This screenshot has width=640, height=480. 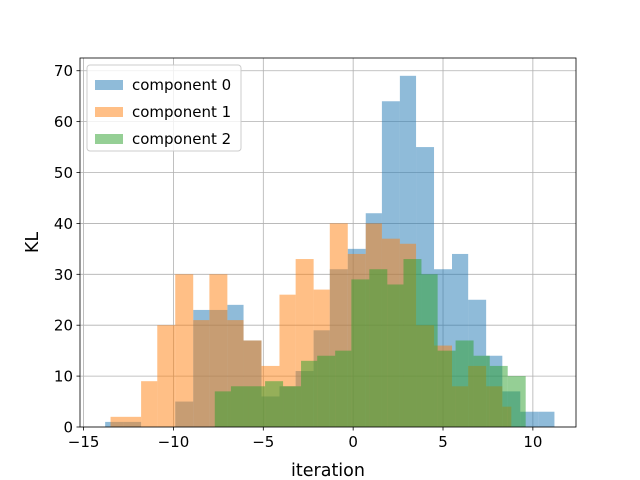 What do you see at coordinates (181, 112) in the screenshot?
I see `legend-label: component 1` at bounding box center [181, 112].